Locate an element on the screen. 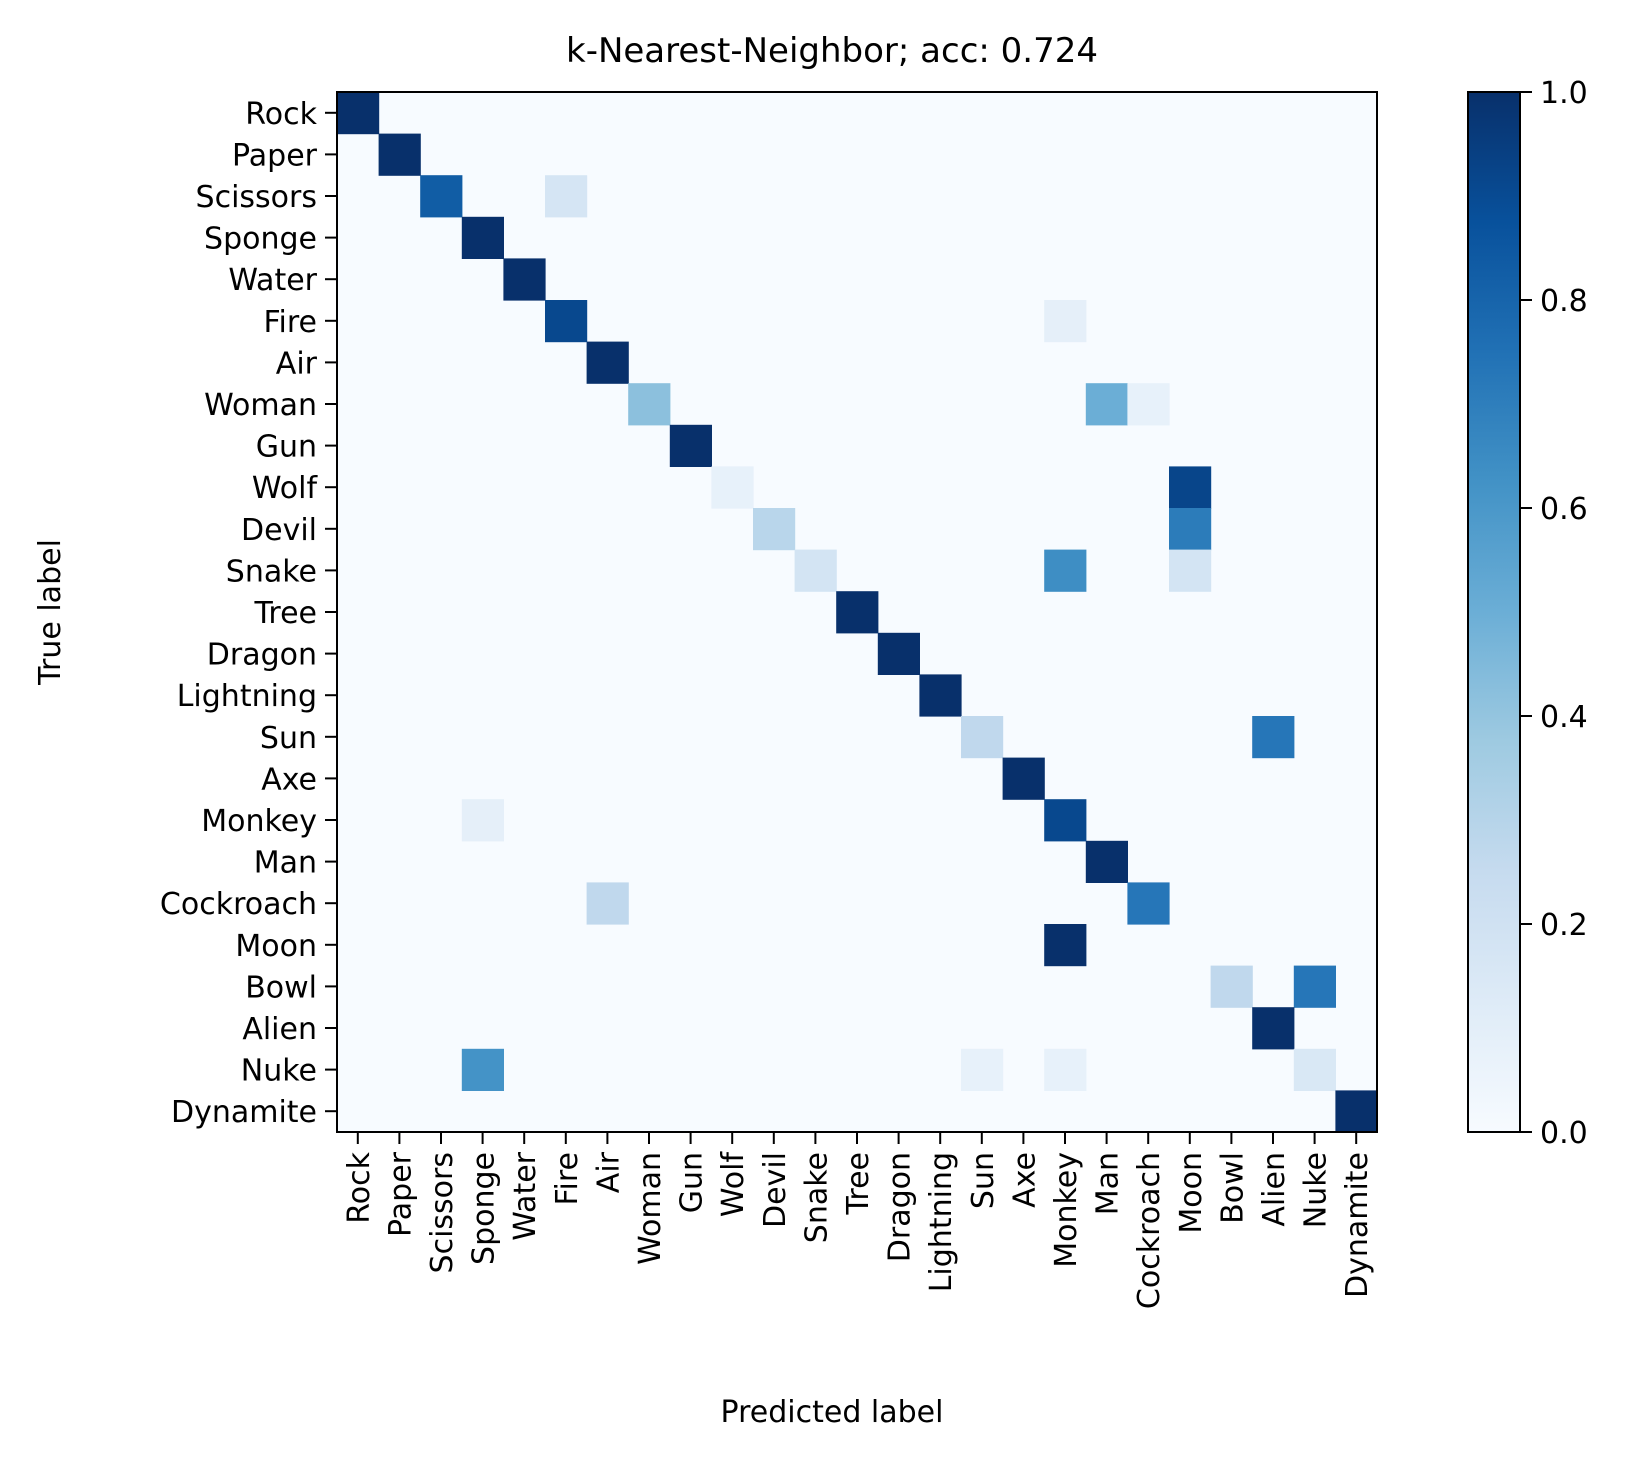 Image resolution: width=1635 pixels, height=1467 pixels. y-tick-label: Paper is located at coordinates (275, 155).